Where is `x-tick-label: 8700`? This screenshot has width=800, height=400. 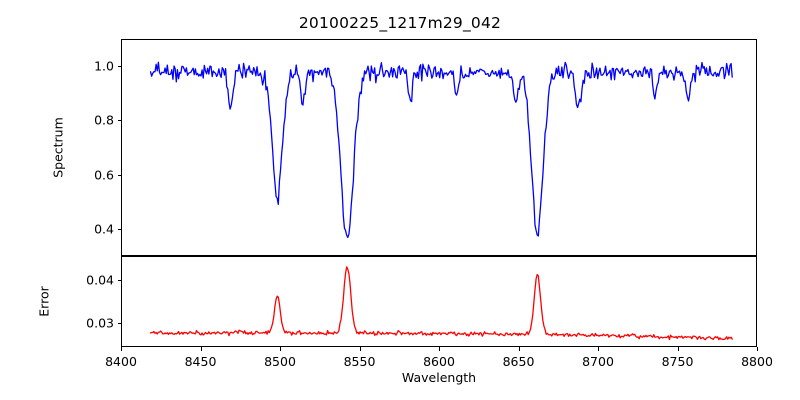
x-tick-label: 8700 is located at coordinates (598, 361).